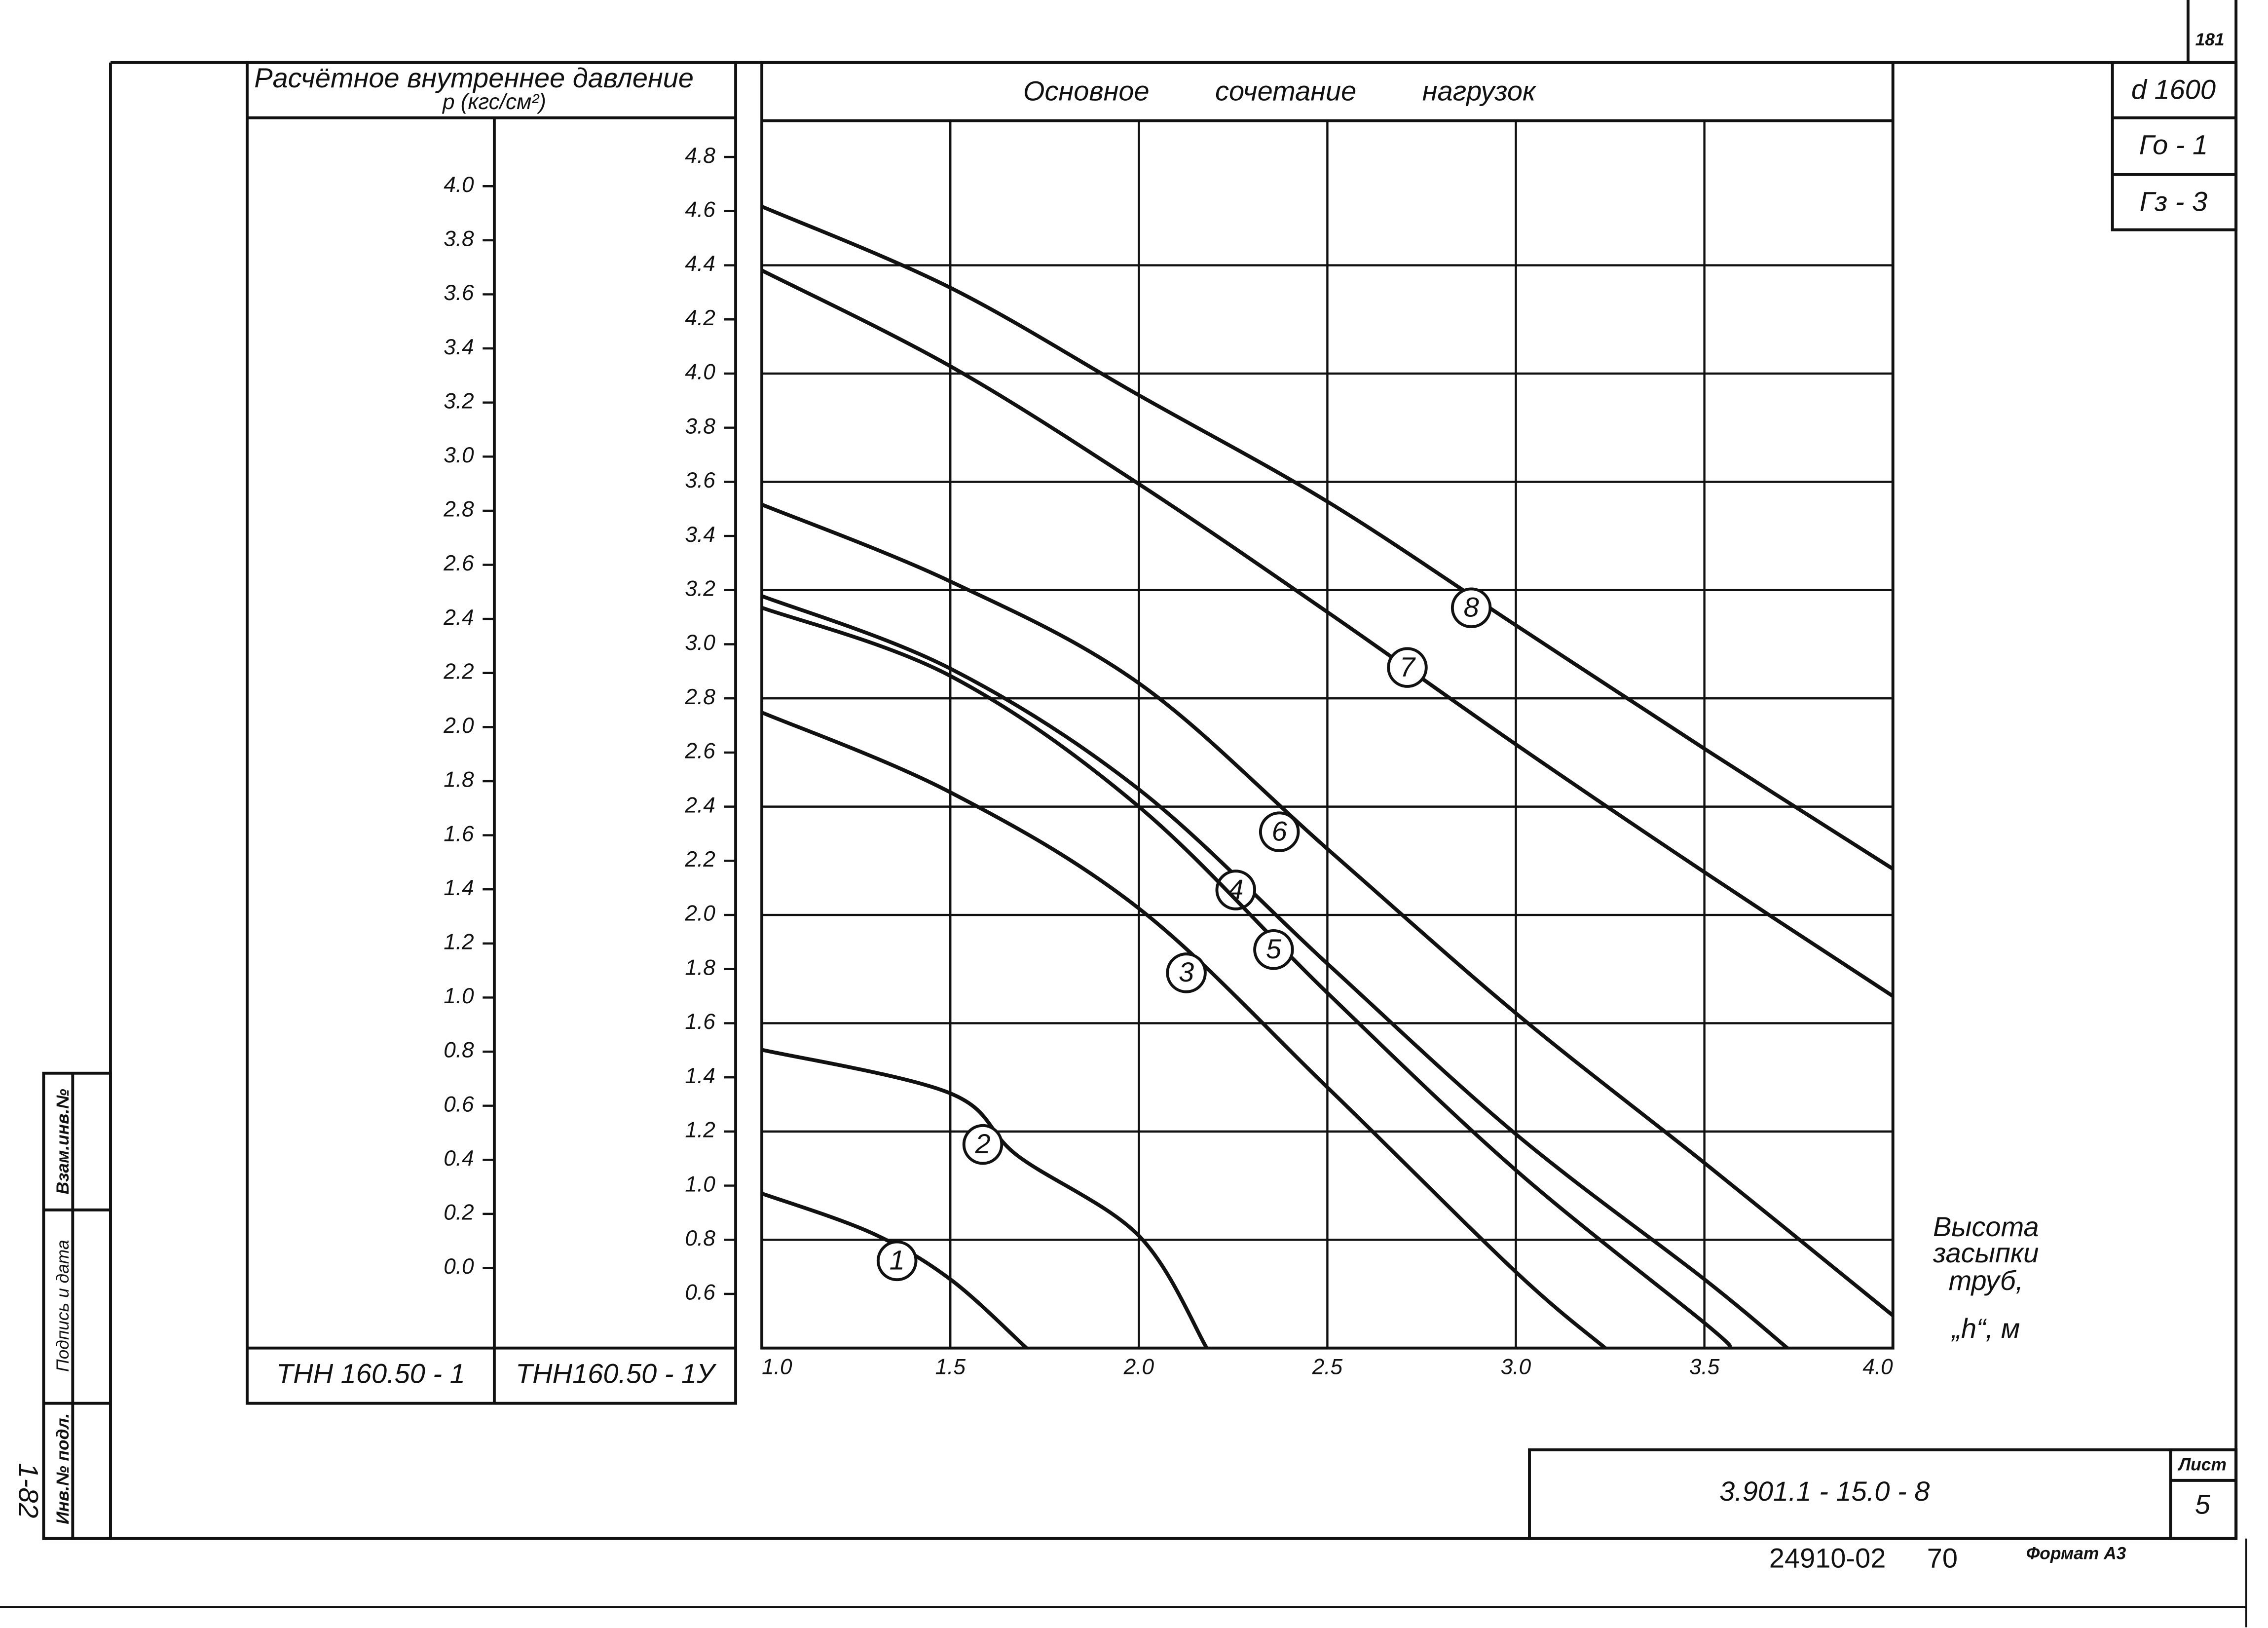 The image size is (2268, 1628). What do you see at coordinates (1280, 91) in the screenshot?
I see `chart-title: Основное сочетание нагрузок` at bounding box center [1280, 91].